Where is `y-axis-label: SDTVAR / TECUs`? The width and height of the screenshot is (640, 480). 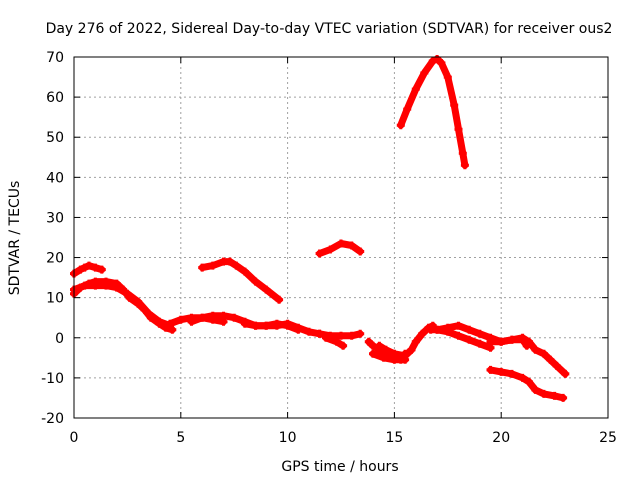
y-axis-label: SDTVAR / TECUs is located at coordinates (15, 238).